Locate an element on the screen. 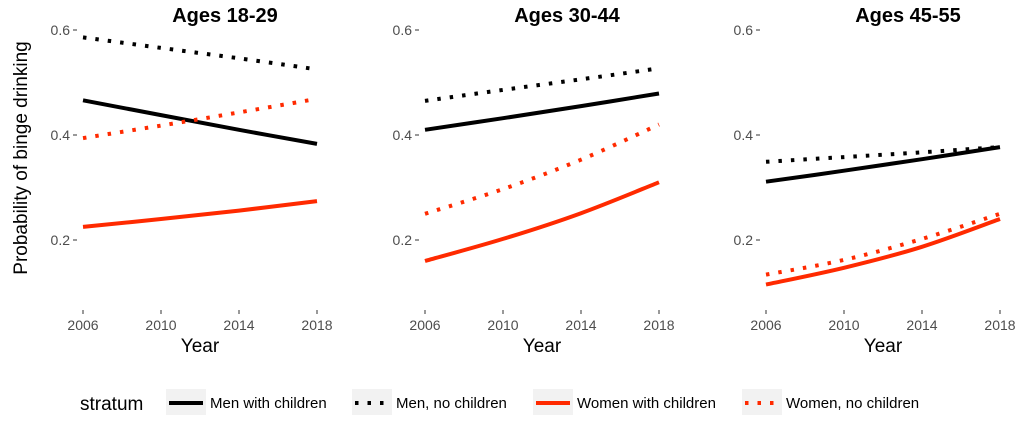  panel-title: Ages 45-55 is located at coordinates (908, 16).